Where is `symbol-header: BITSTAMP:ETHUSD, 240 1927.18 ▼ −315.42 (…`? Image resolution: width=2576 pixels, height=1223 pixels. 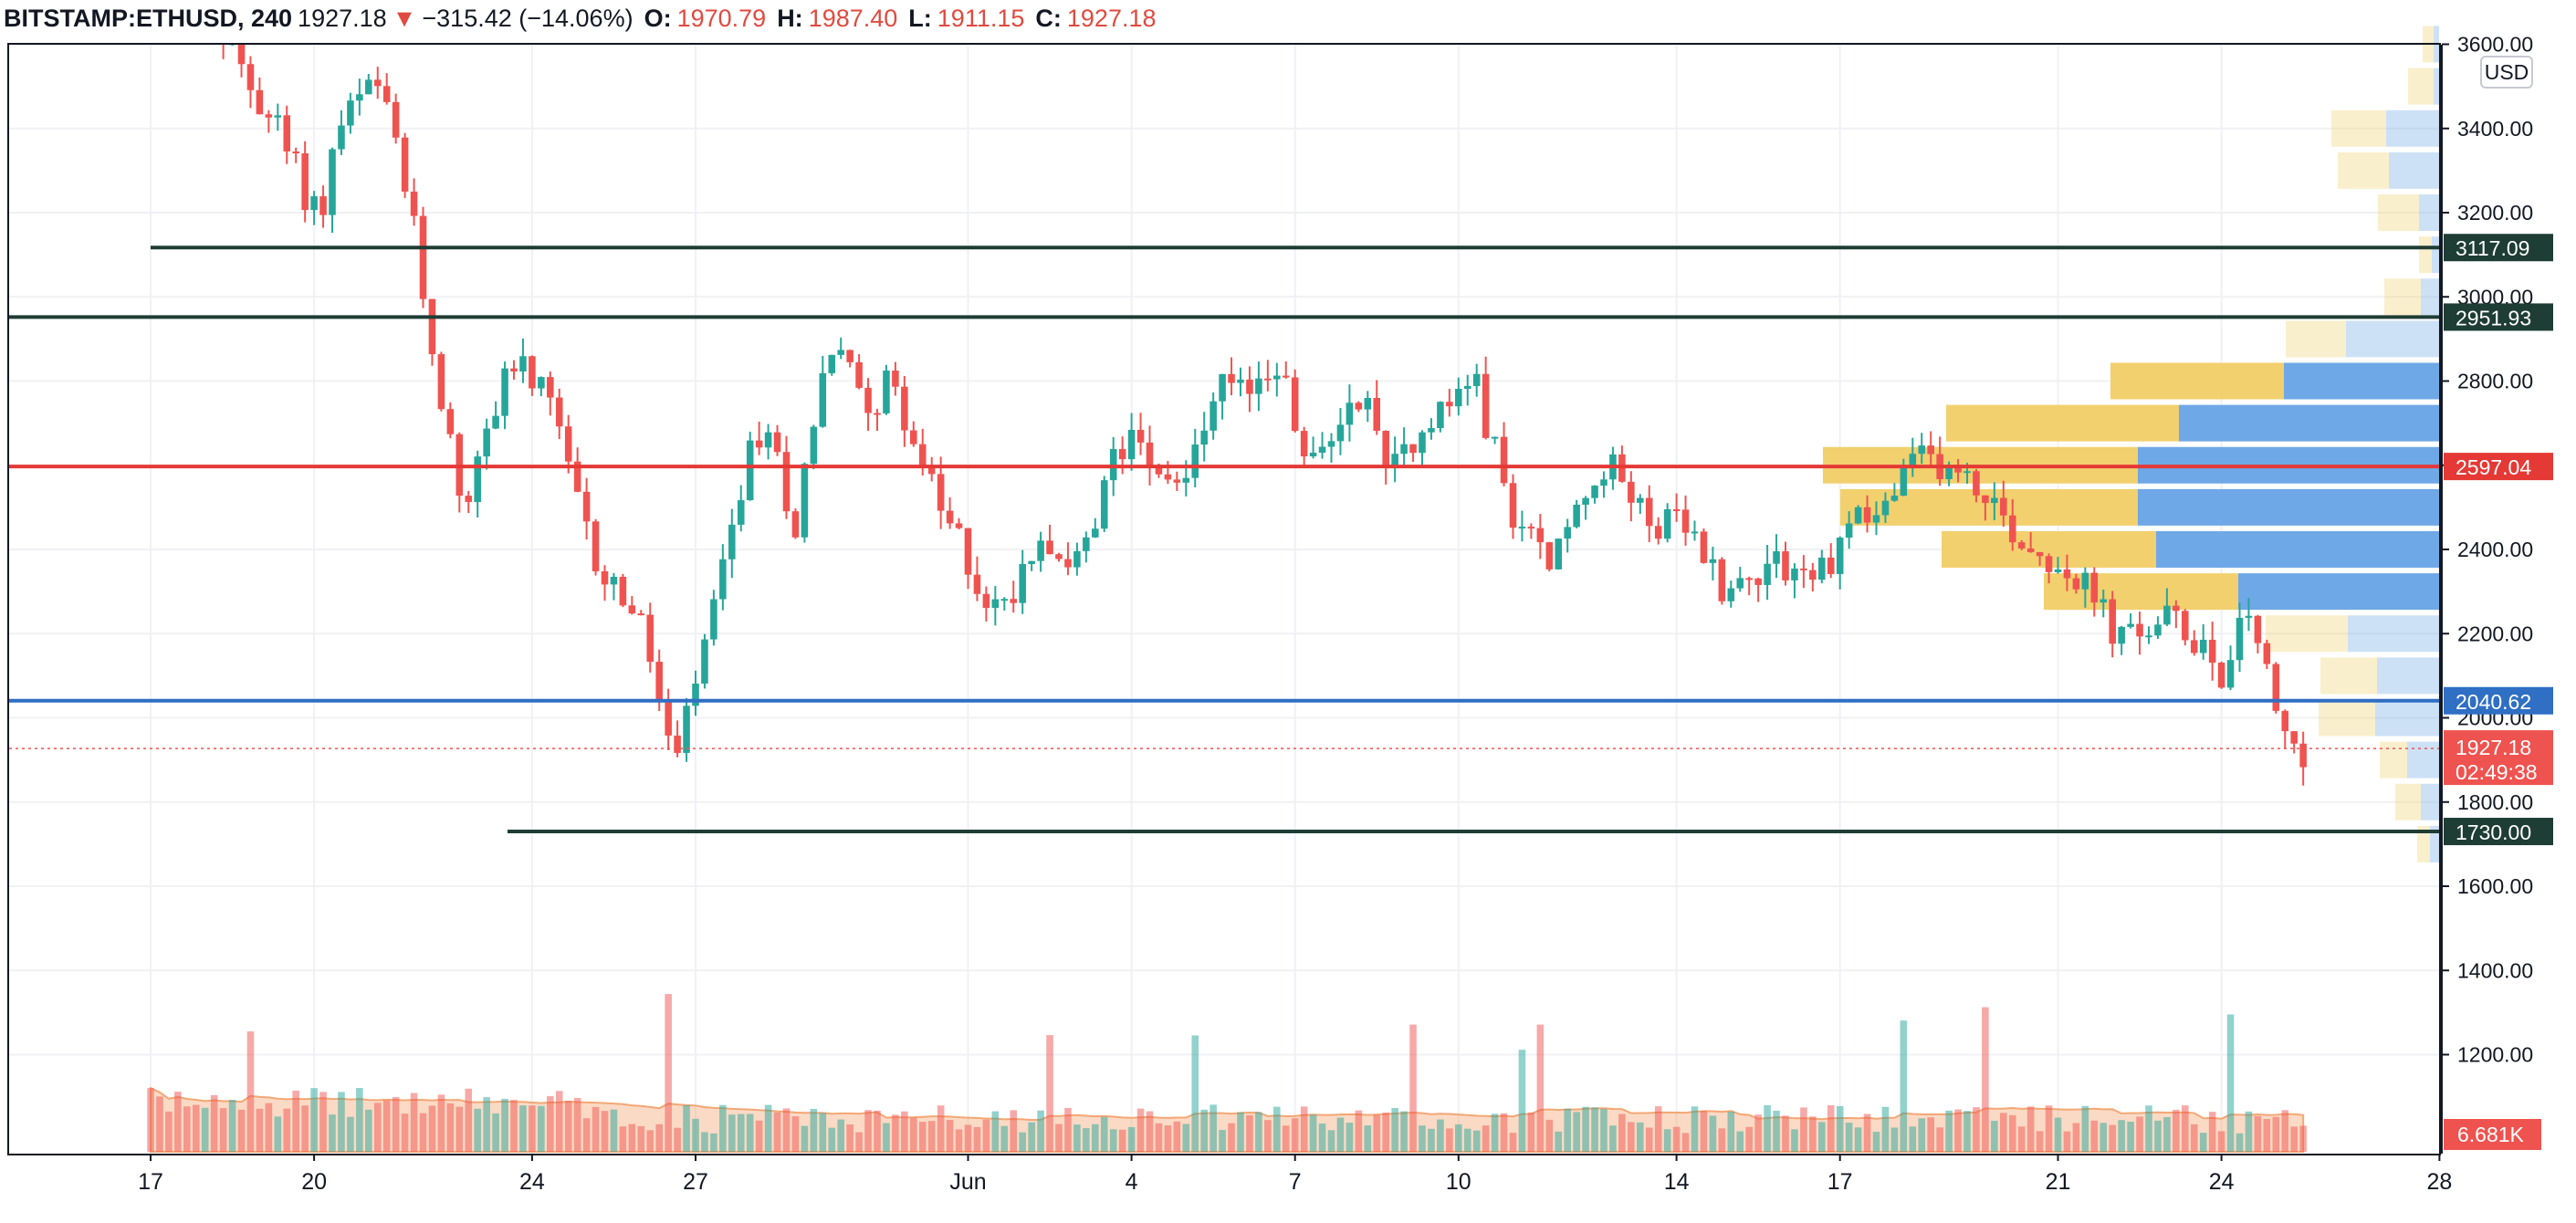 symbol-header: BITSTAMP:ETHUSD, 240 1927.18 ▼ −315.42 (… is located at coordinates (581, 18).